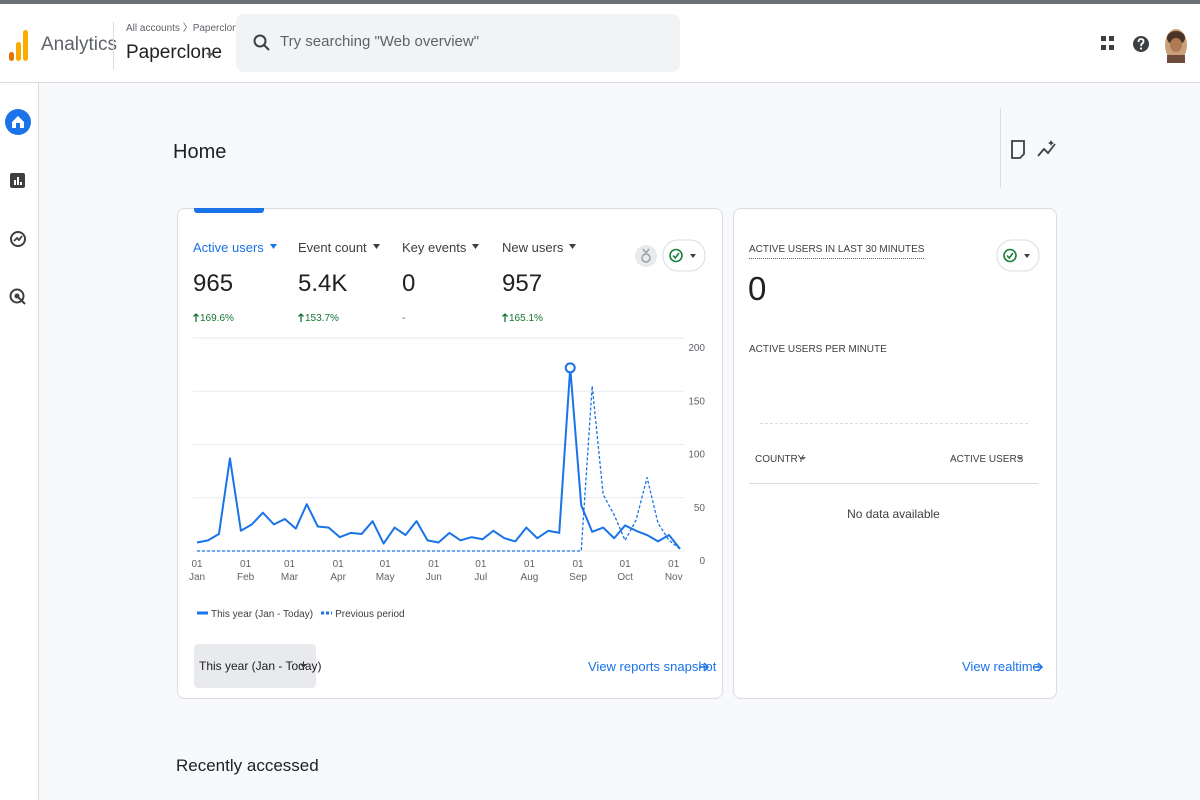 This screenshot has height=800, width=1200. I want to click on y-tick-label: 50, so click(700, 508).